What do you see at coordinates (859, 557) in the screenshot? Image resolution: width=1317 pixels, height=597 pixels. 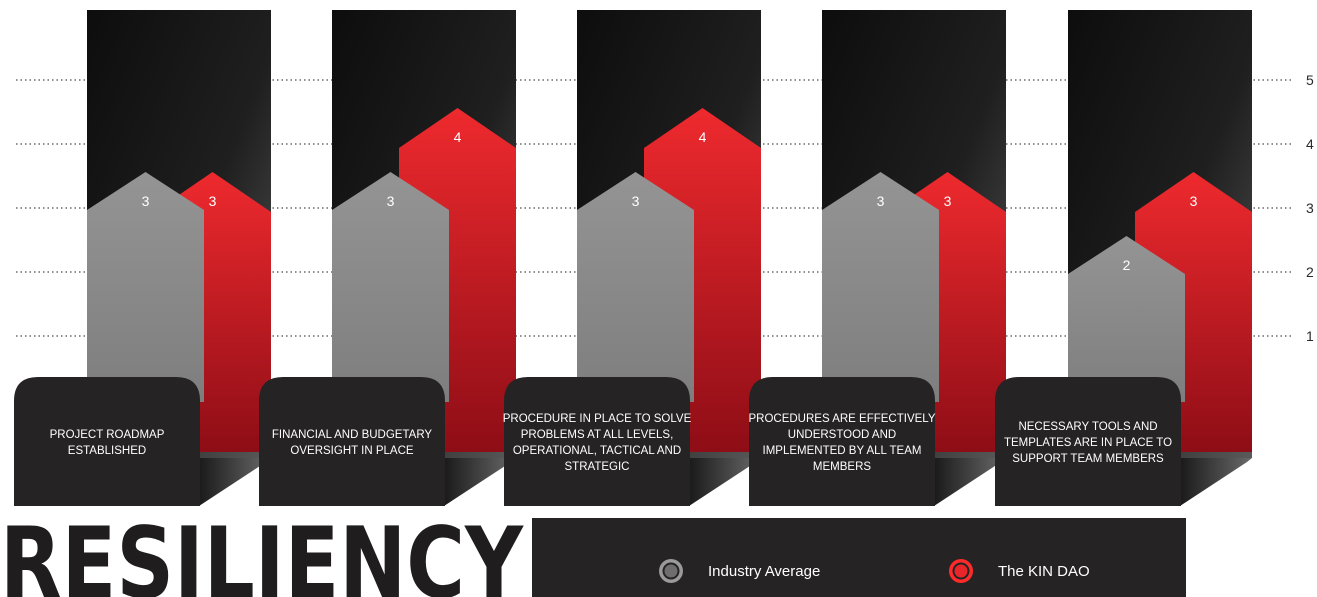 I see `legend-band` at bounding box center [859, 557].